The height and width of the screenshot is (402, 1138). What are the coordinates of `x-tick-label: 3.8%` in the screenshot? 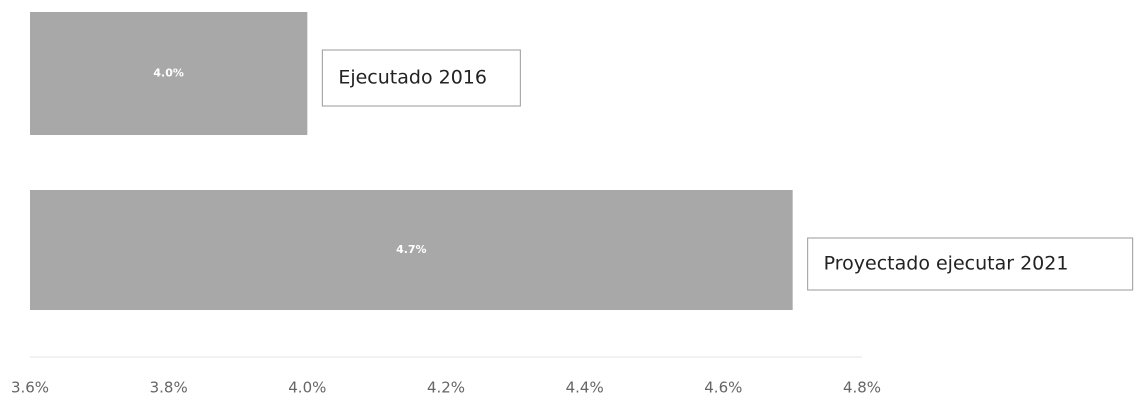 It's located at (169, 388).